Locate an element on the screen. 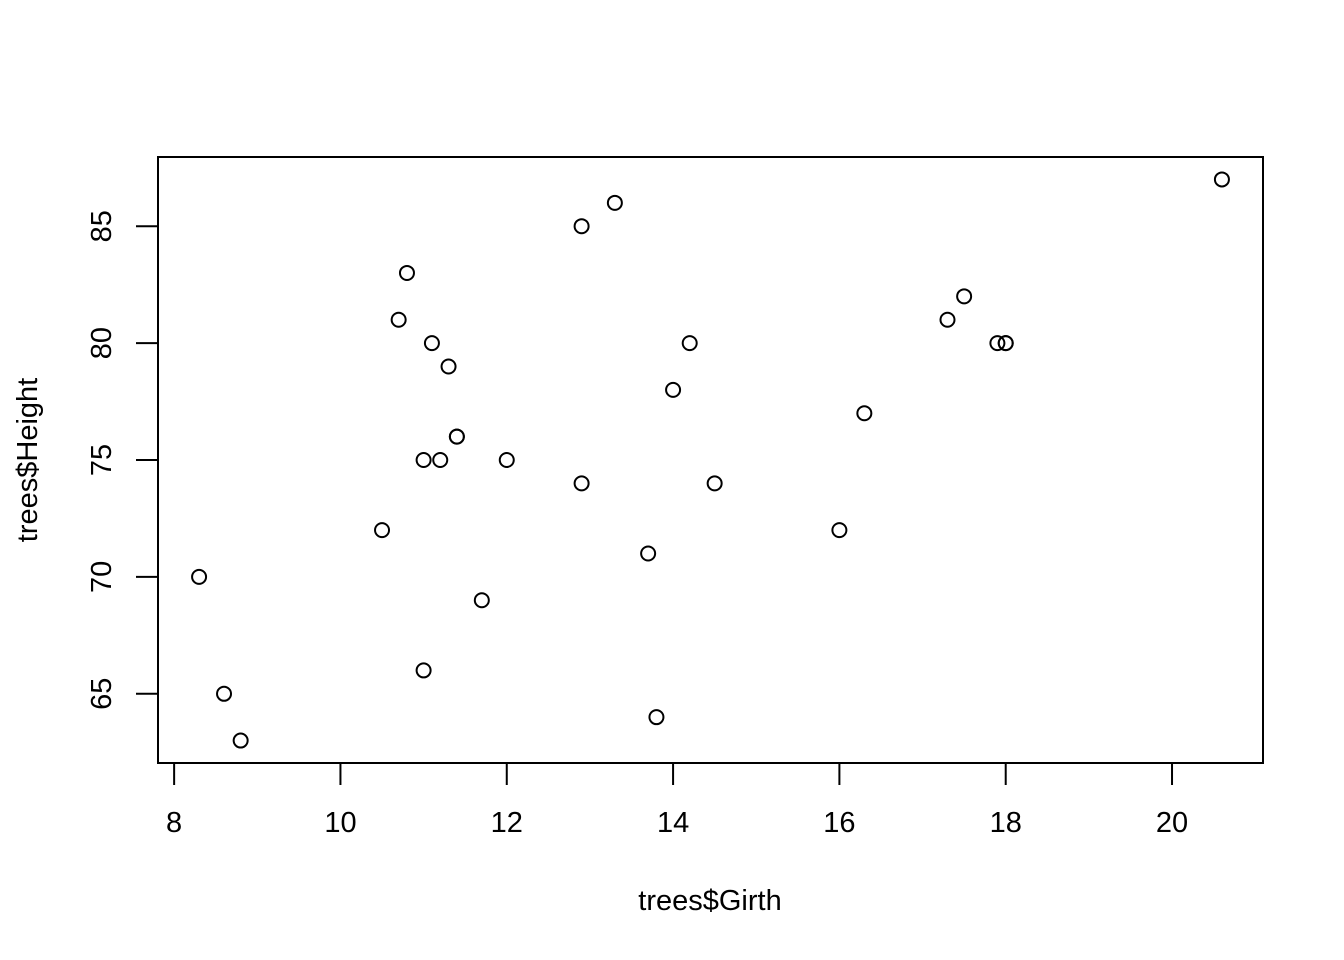  x-tick-label: 8 is located at coordinates (174, 823).